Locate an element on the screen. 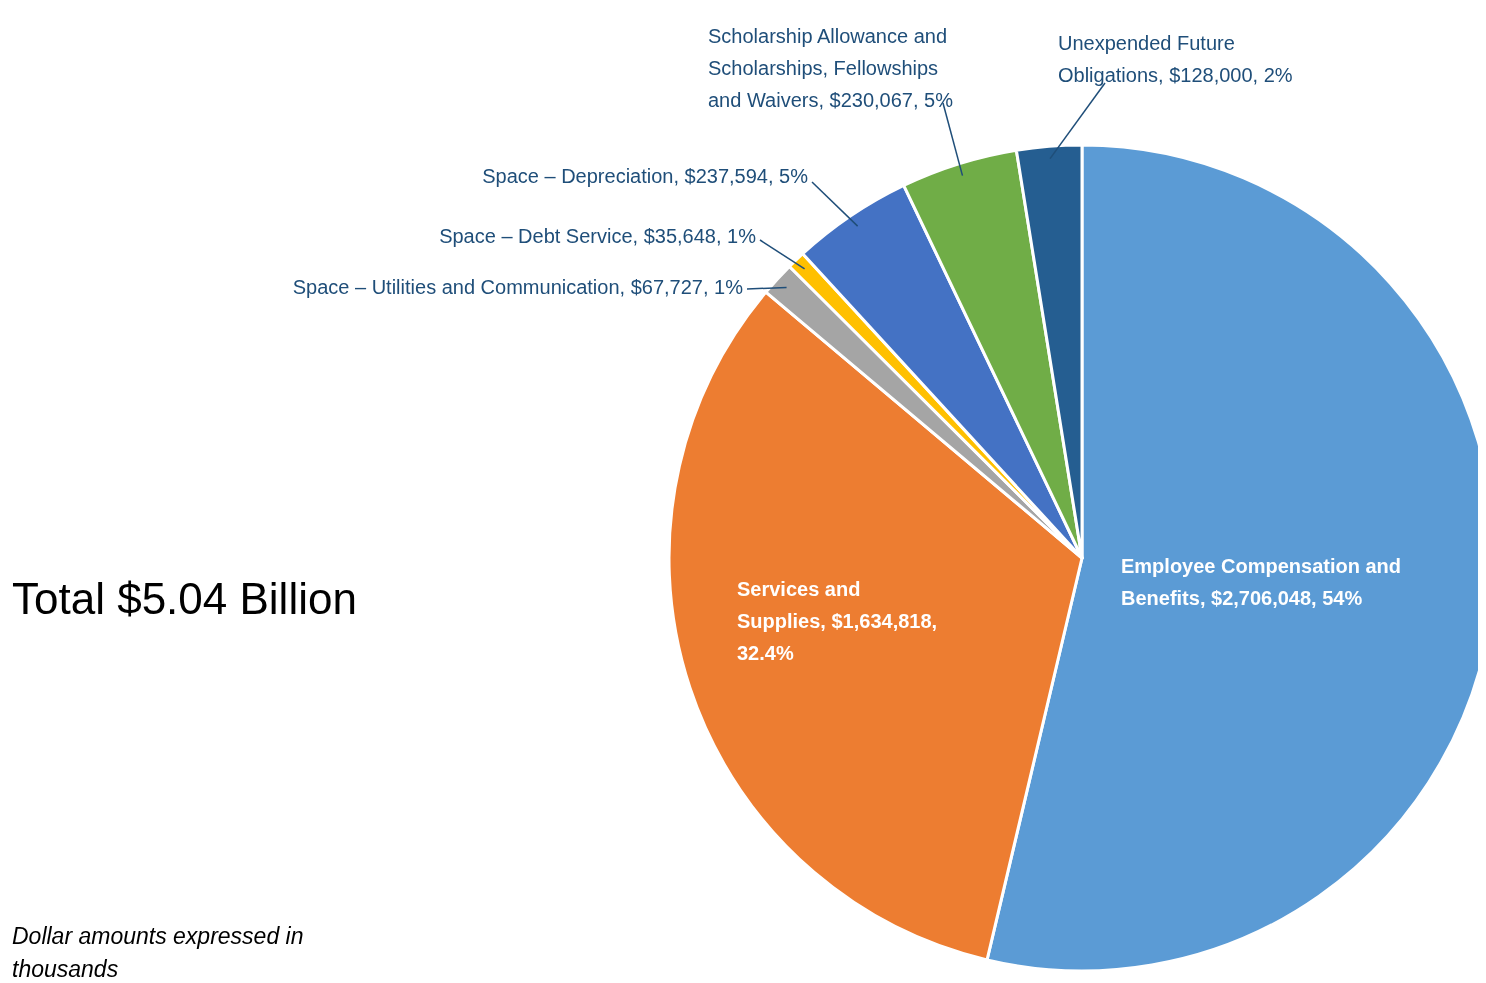 This screenshot has width=1486, height=983. text: Dollar amounts expressed in thousands is located at coordinates (158, 952).